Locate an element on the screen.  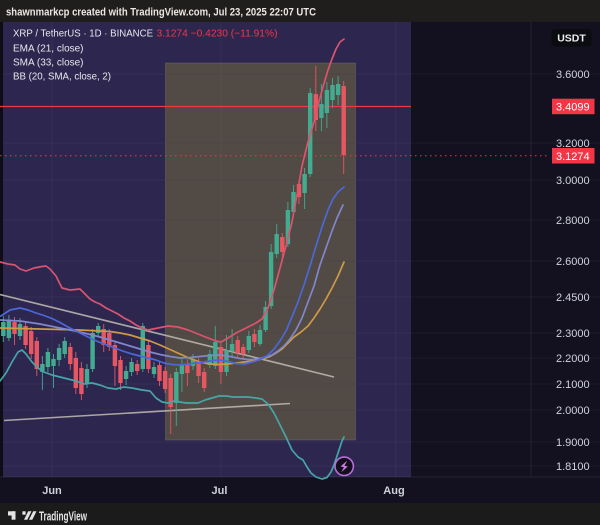
svg-text: 3.6000 is located at coordinates (573, 75).